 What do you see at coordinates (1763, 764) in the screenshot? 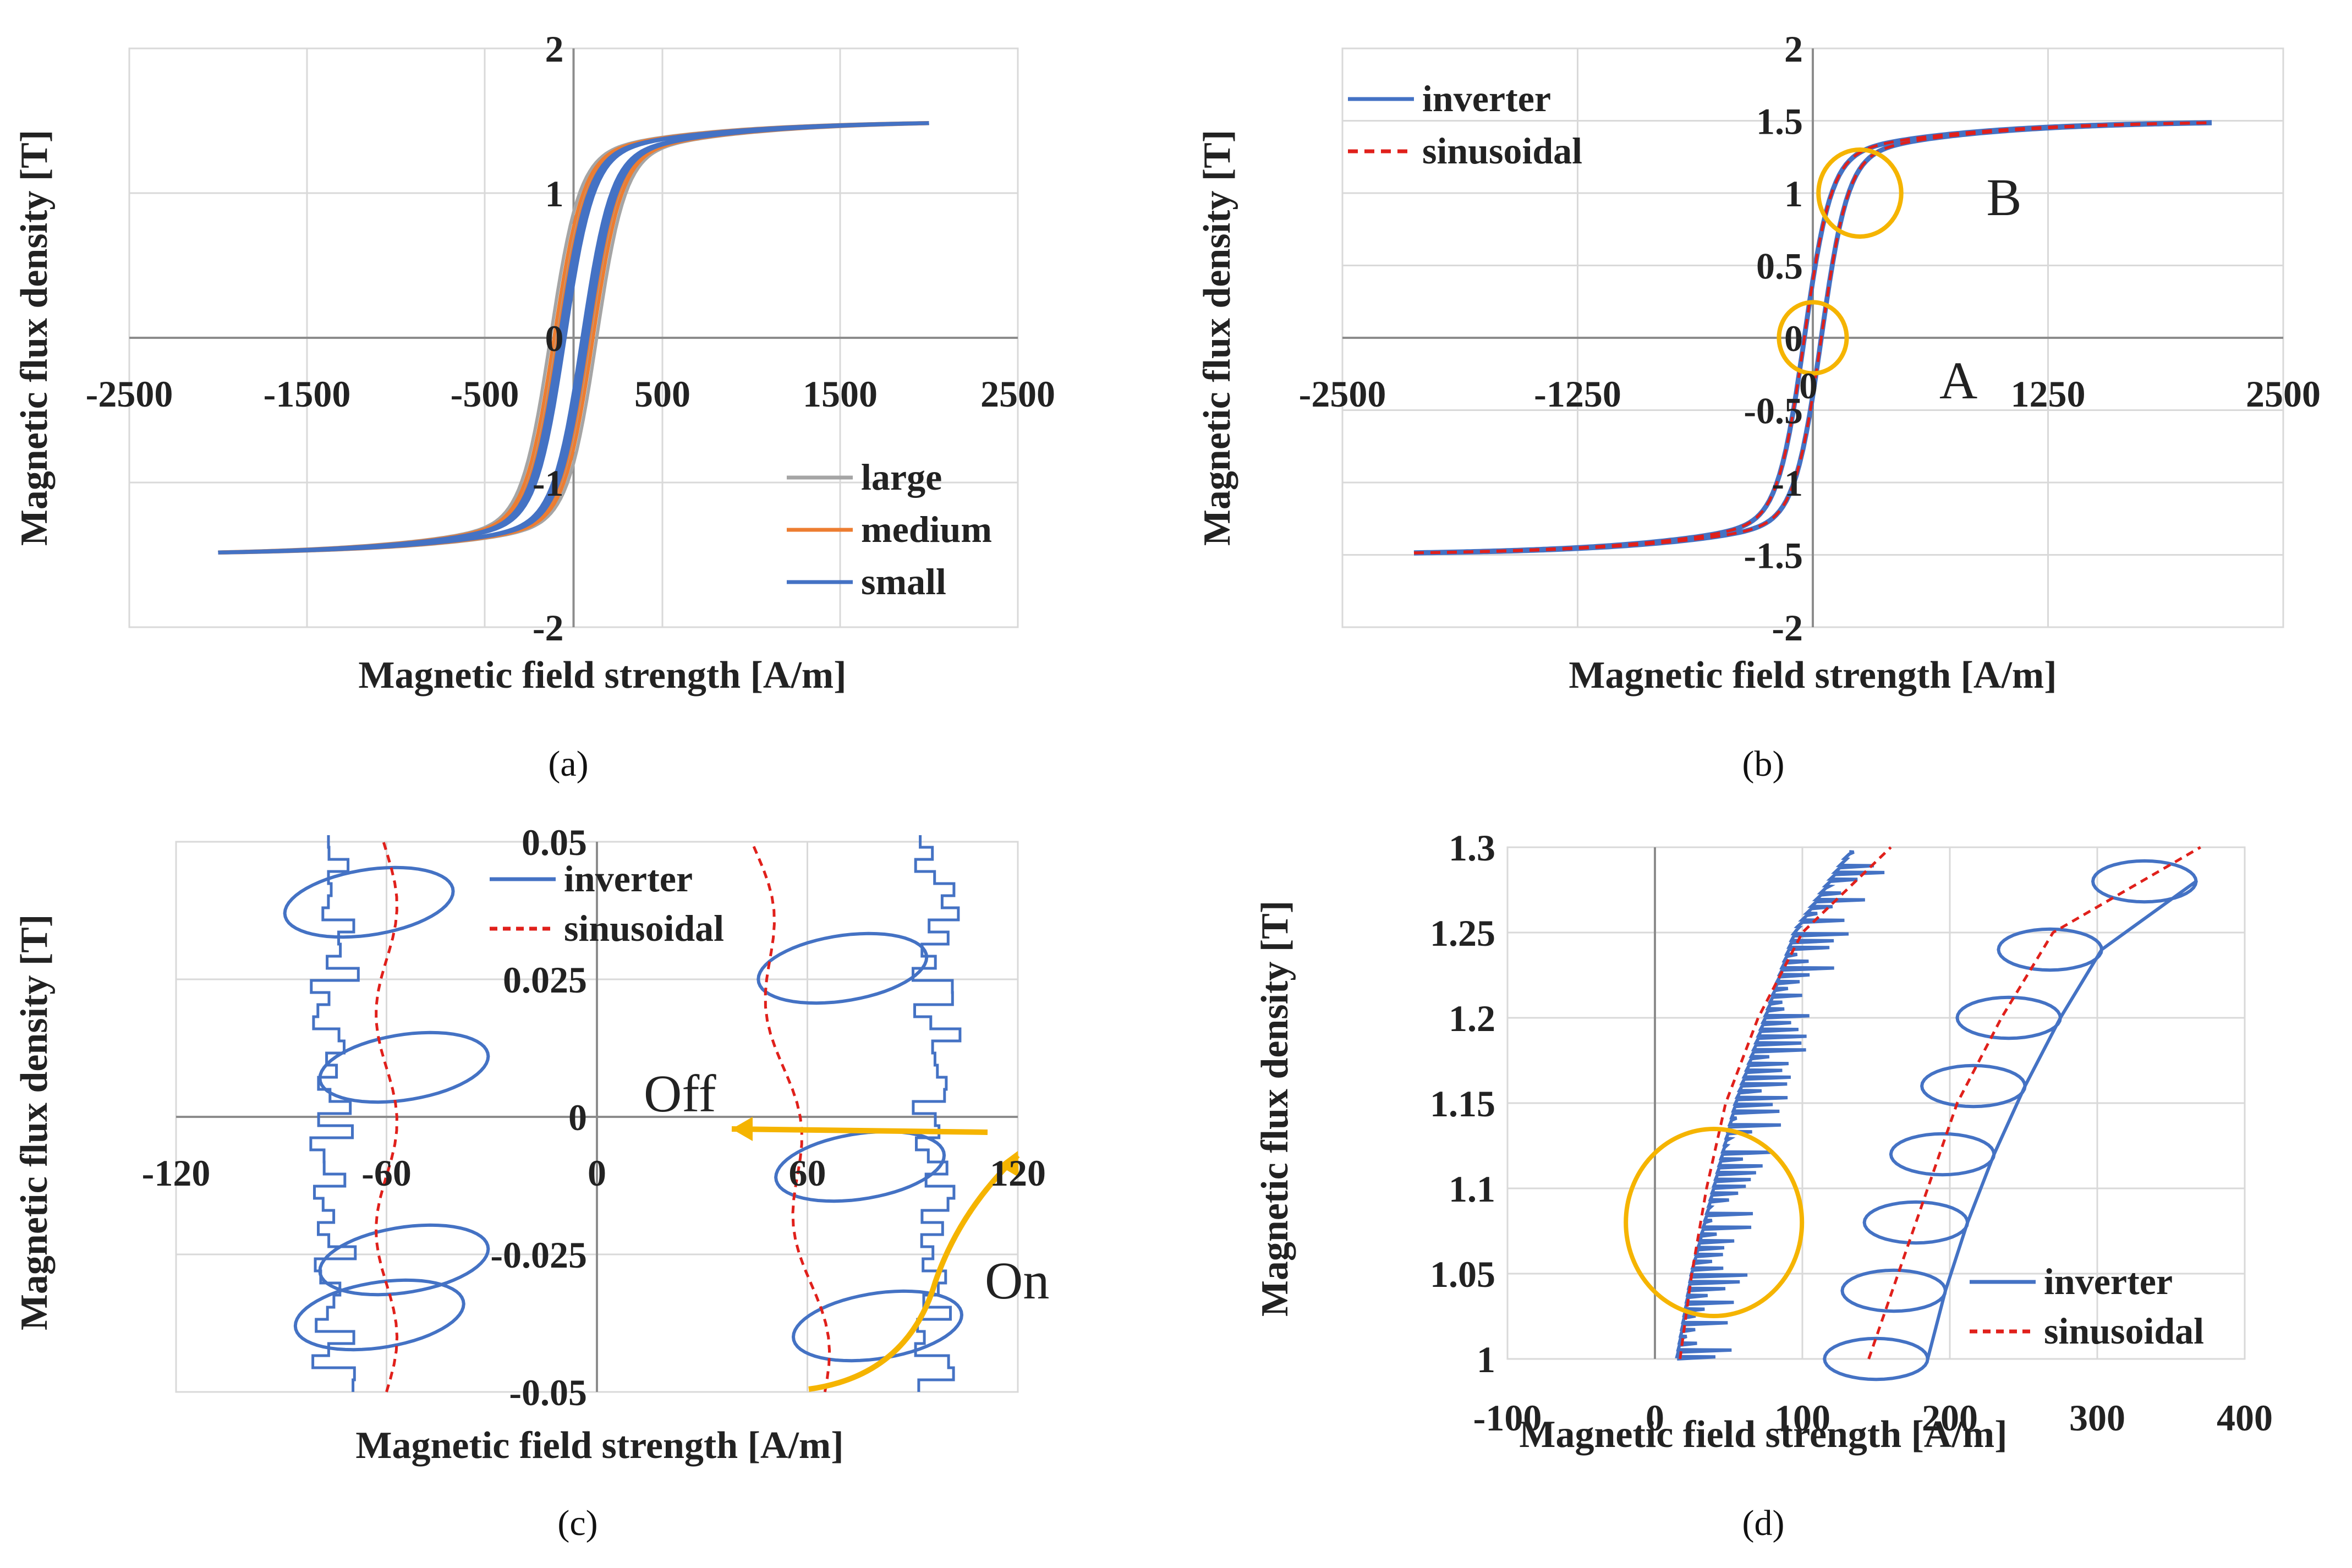
I see `panel-caption: (b)` at bounding box center [1763, 764].